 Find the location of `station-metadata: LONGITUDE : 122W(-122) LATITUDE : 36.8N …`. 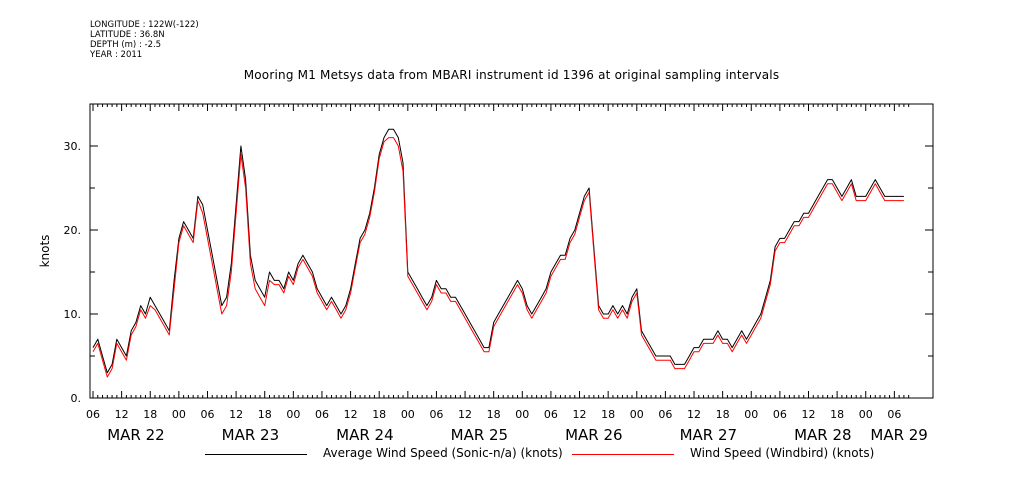

station-metadata: LONGITUDE : 122W(-122) LATITUDE : 36.8N … is located at coordinates (144, 40).